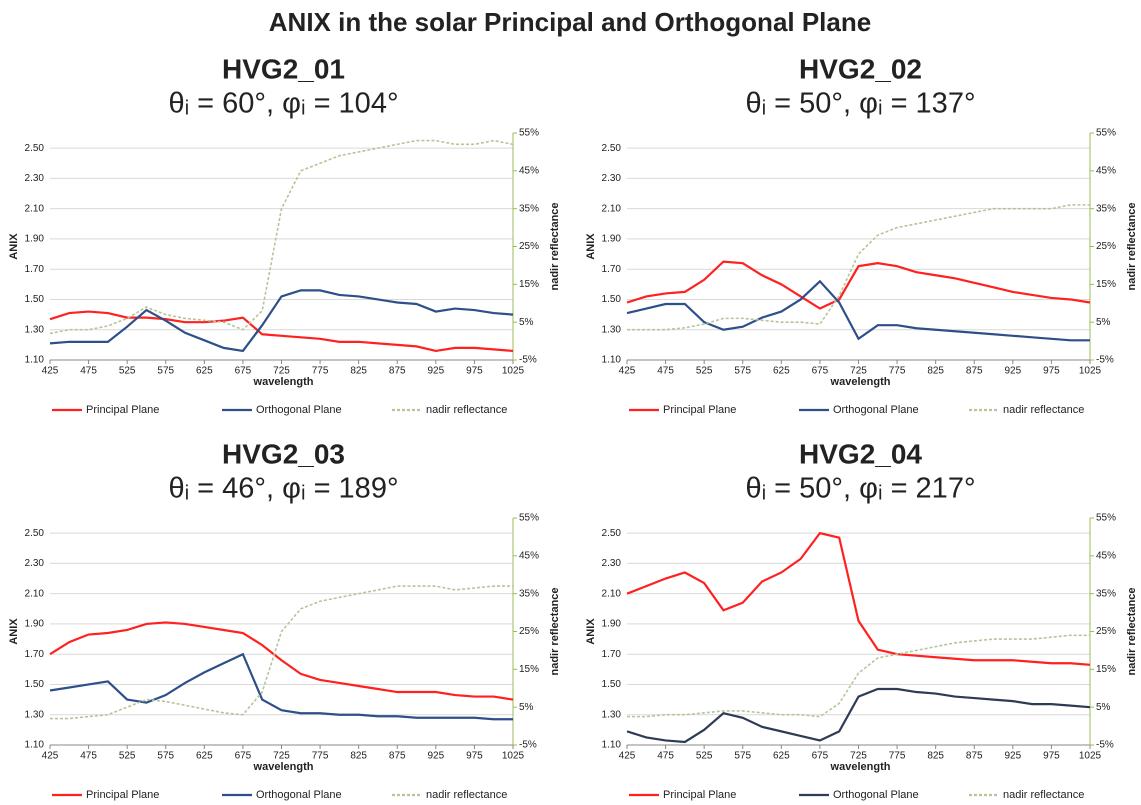 The height and width of the screenshot is (805, 1141). Describe the element at coordinates (283, 489) in the screenshot. I see `chart-subtitle: θᵢ = 46°, φᵢ = 189°` at that location.